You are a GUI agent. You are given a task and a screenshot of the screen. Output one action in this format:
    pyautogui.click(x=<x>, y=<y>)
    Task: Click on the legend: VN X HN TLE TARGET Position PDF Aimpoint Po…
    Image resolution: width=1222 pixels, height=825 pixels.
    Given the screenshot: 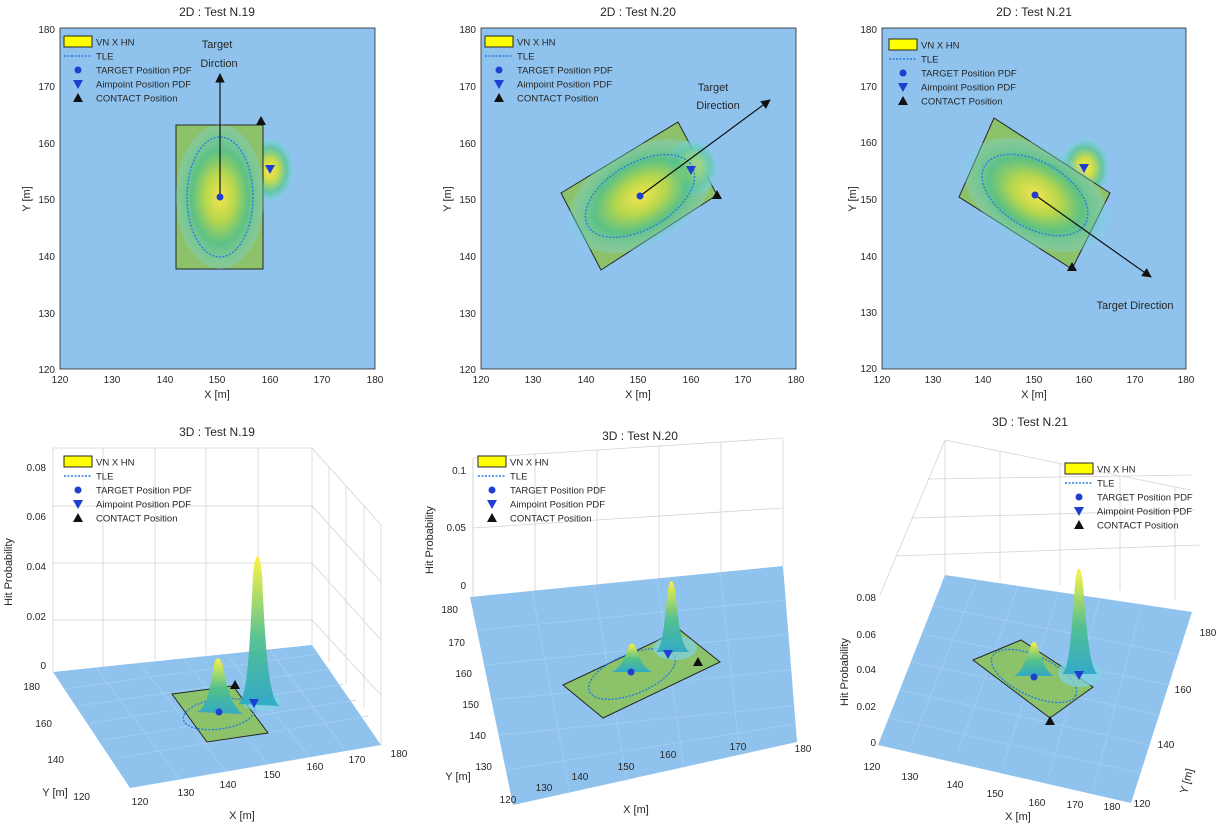 What is the action you would take?
    pyautogui.click(x=1128, y=497)
    